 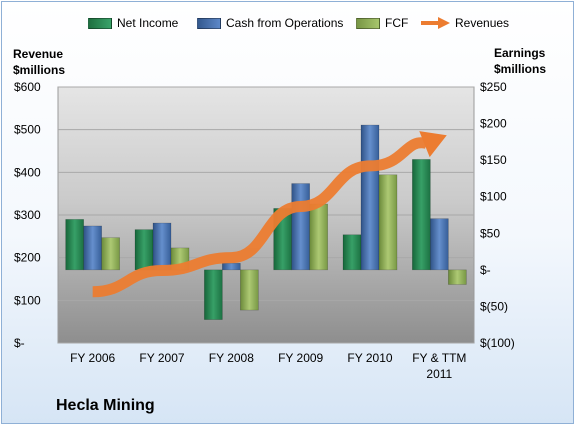 I want to click on x-tick-label: 2011, so click(x=439, y=374).